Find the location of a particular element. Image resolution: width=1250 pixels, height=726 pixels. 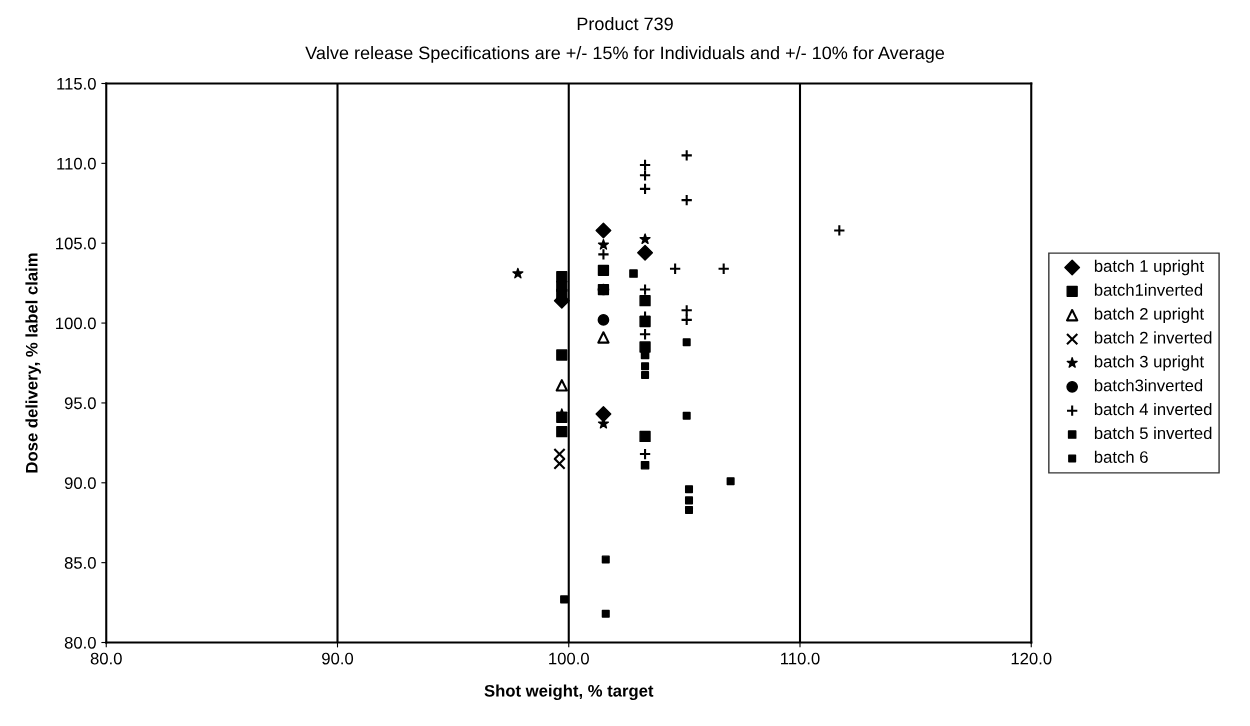

legend-label: batch 2 upright is located at coordinates (1149, 315).